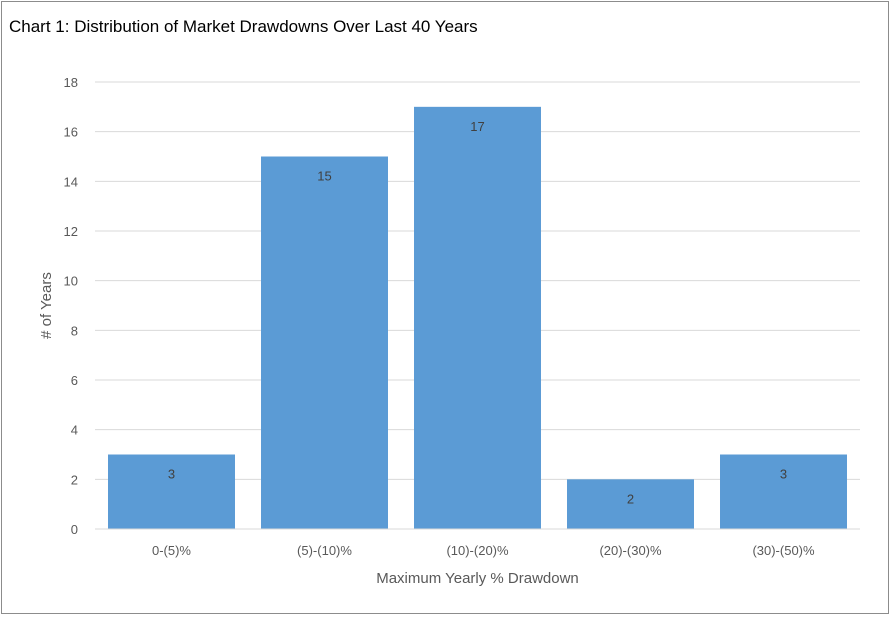  Describe the element at coordinates (477, 578) in the screenshot. I see `x-axis-title: Maximum Yearly % Drawdown` at that location.